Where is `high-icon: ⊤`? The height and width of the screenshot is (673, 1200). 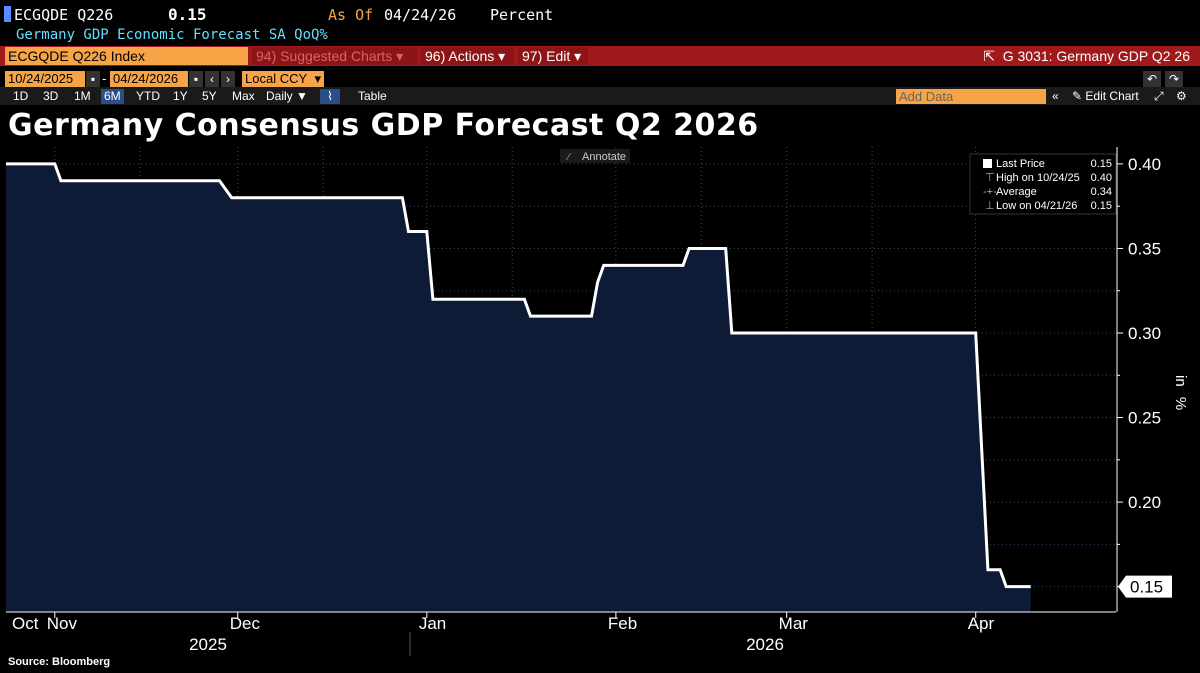
high-icon: ⊤ is located at coordinates (990, 178).